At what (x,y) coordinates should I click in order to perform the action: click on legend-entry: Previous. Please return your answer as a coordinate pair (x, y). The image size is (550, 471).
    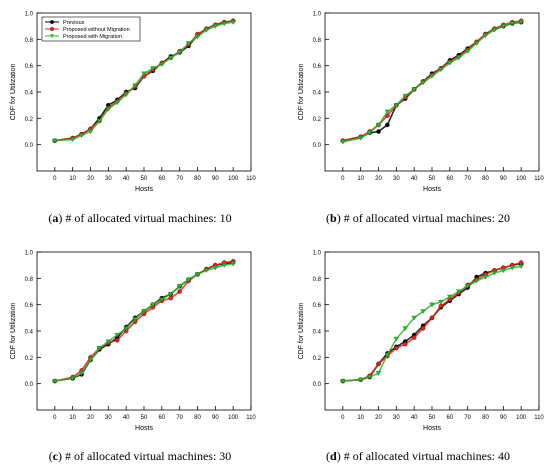
    Looking at the image, I should click on (74, 23).